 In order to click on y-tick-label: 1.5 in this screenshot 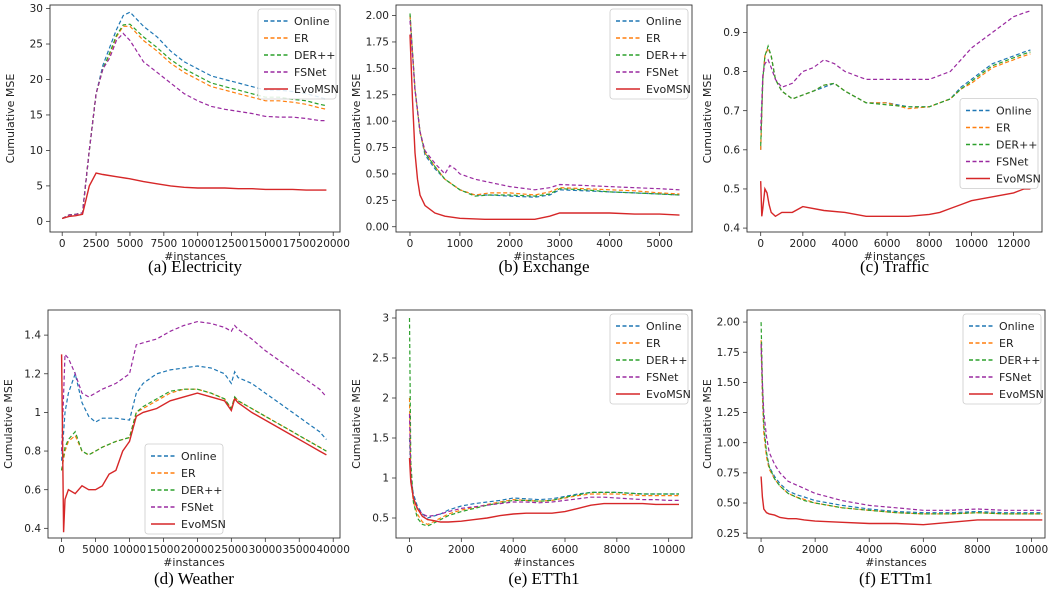, I will do `click(380, 439)`.